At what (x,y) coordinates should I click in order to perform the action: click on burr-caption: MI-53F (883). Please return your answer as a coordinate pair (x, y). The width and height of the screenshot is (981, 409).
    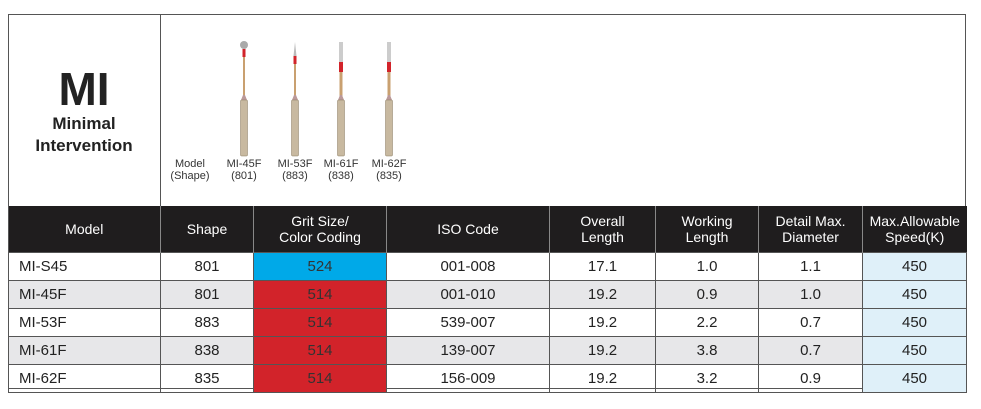
    Looking at the image, I should click on (295, 170).